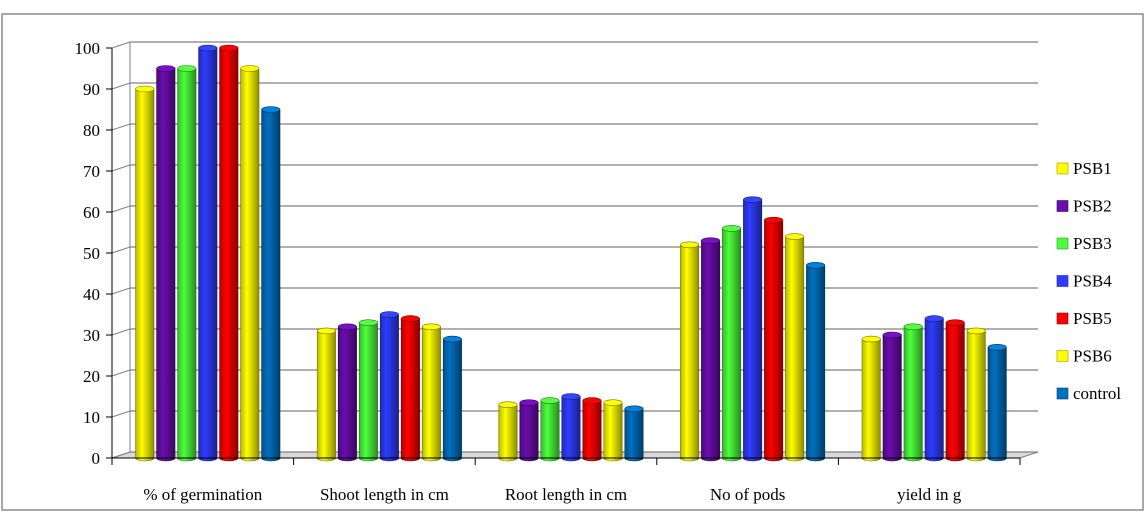 This screenshot has width=1146, height=512. I want to click on y-tick-label: 80, so click(91, 130).